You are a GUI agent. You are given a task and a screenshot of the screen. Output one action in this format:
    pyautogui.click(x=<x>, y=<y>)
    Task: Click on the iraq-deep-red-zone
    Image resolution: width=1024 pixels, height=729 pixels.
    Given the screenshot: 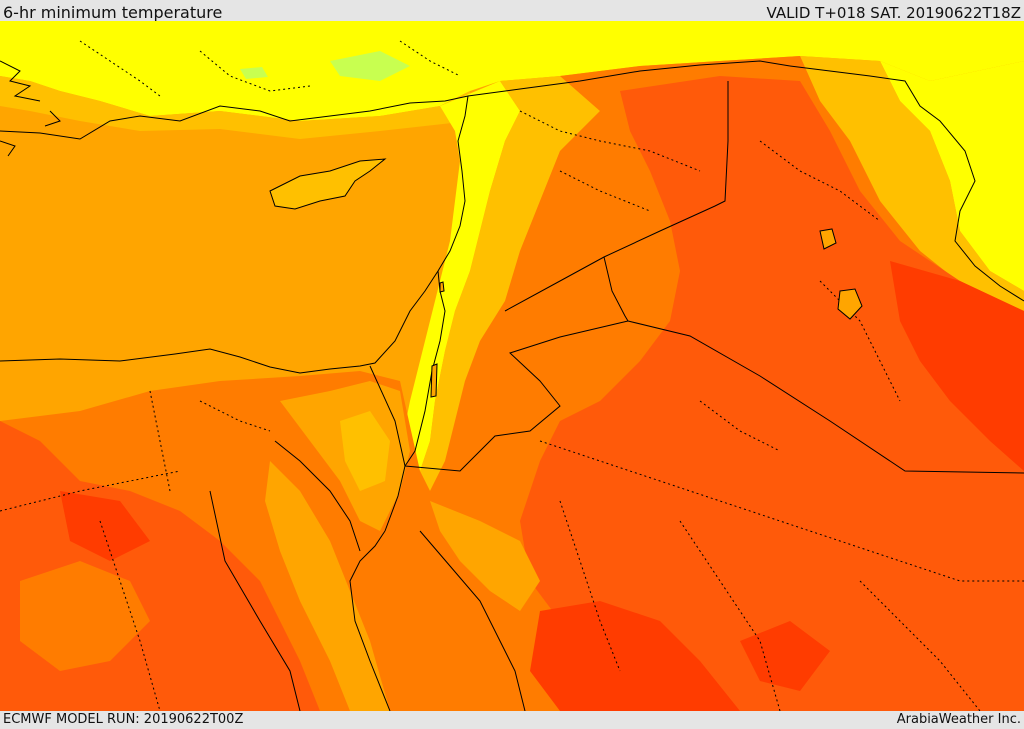 What is the action you would take?
    pyautogui.click(x=957, y=366)
    